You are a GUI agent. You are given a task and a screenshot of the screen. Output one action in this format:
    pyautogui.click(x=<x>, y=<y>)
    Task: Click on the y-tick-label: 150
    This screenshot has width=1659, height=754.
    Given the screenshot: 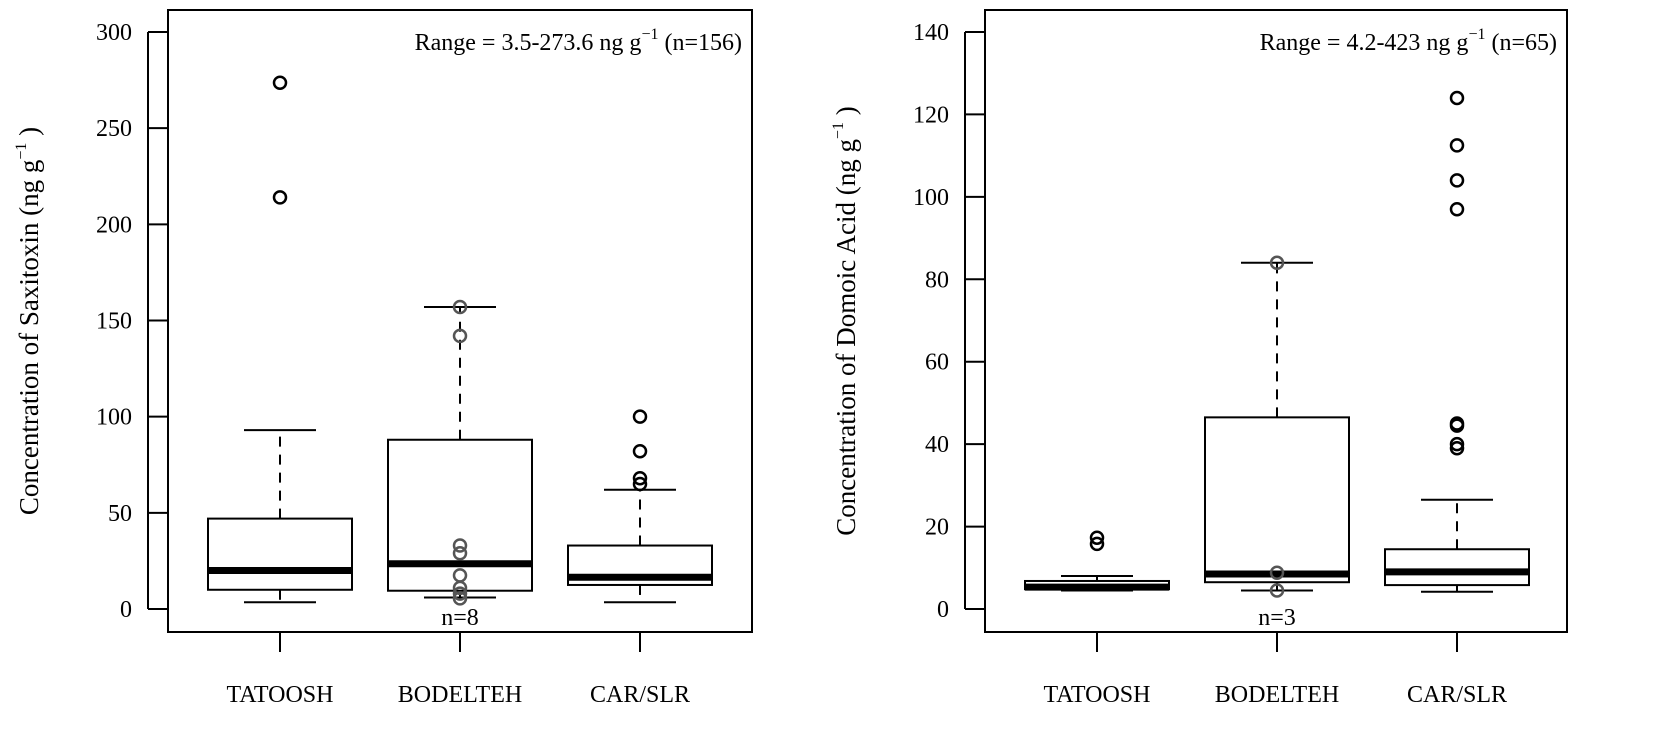 What is the action you would take?
    pyautogui.click(x=114, y=322)
    